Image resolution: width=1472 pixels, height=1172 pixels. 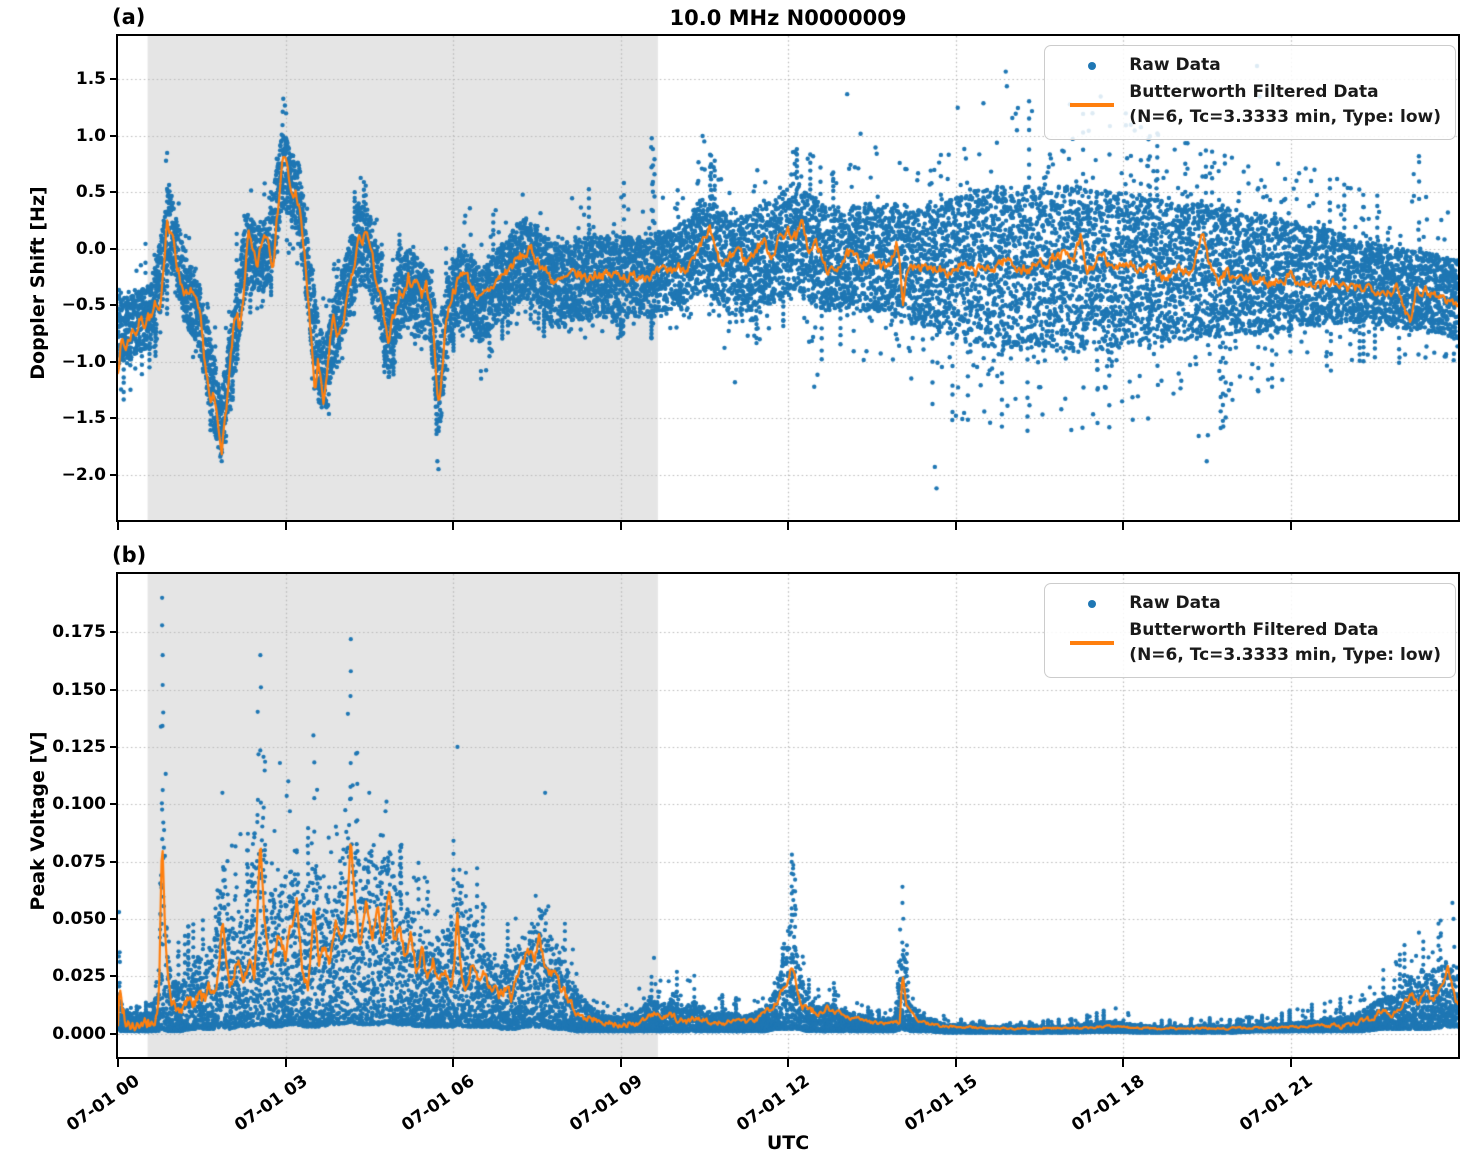 I want to click on y-tick-label: 0.125, so click(x=79, y=746).